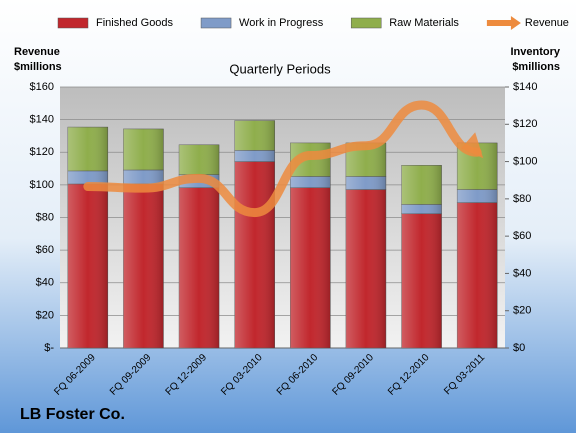 This screenshot has height=433, width=576. I want to click on y-tick-label: $80, so click(45, 217).